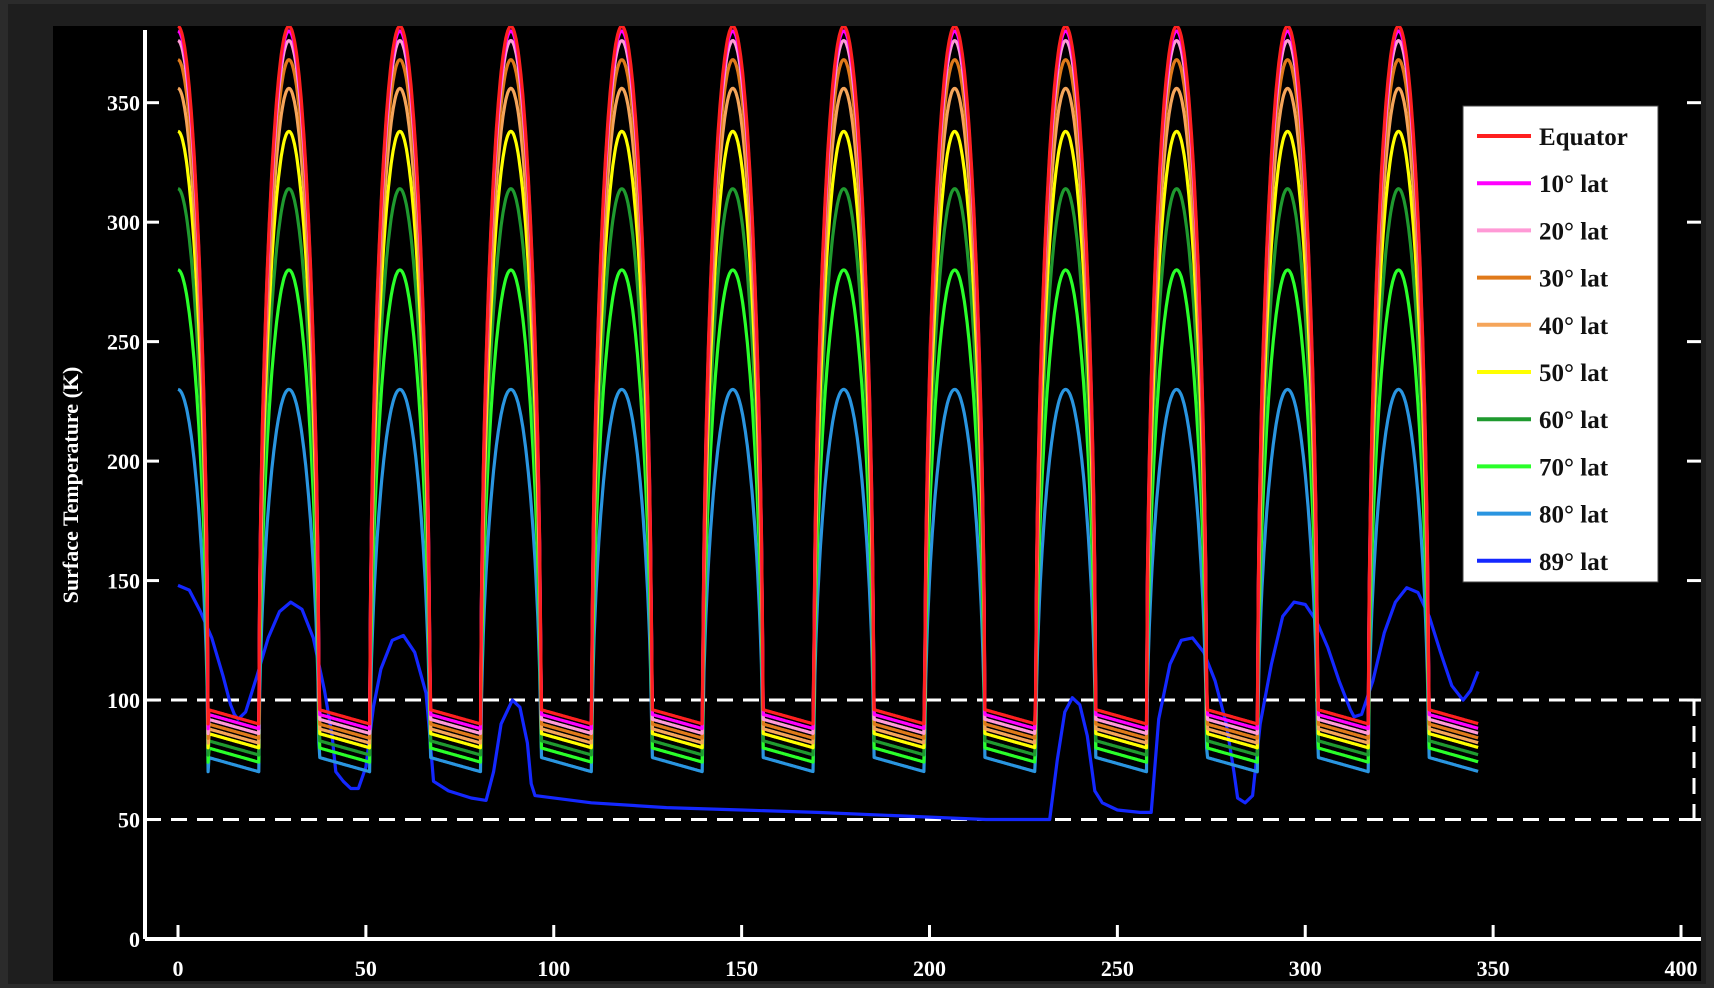 The height and width of the screenshot is (988, 1714). I want to click on x-tick-label: 250, so click(1117, 968).